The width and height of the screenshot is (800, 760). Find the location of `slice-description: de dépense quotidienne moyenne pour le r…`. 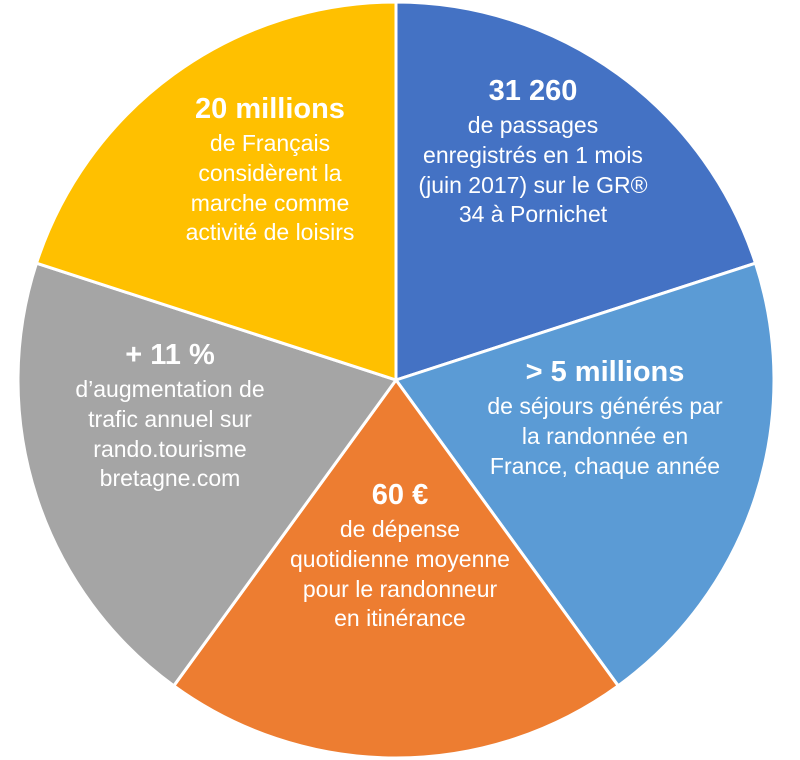

slice-description: de dépense quotidienne moyenne pour le r… is located at coordinates (400, 573).